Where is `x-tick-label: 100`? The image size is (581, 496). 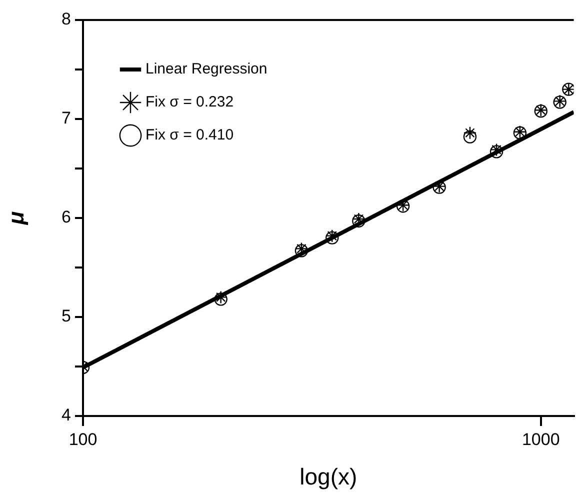 x-tick-label: 100 is located at coordinates (83, 439).